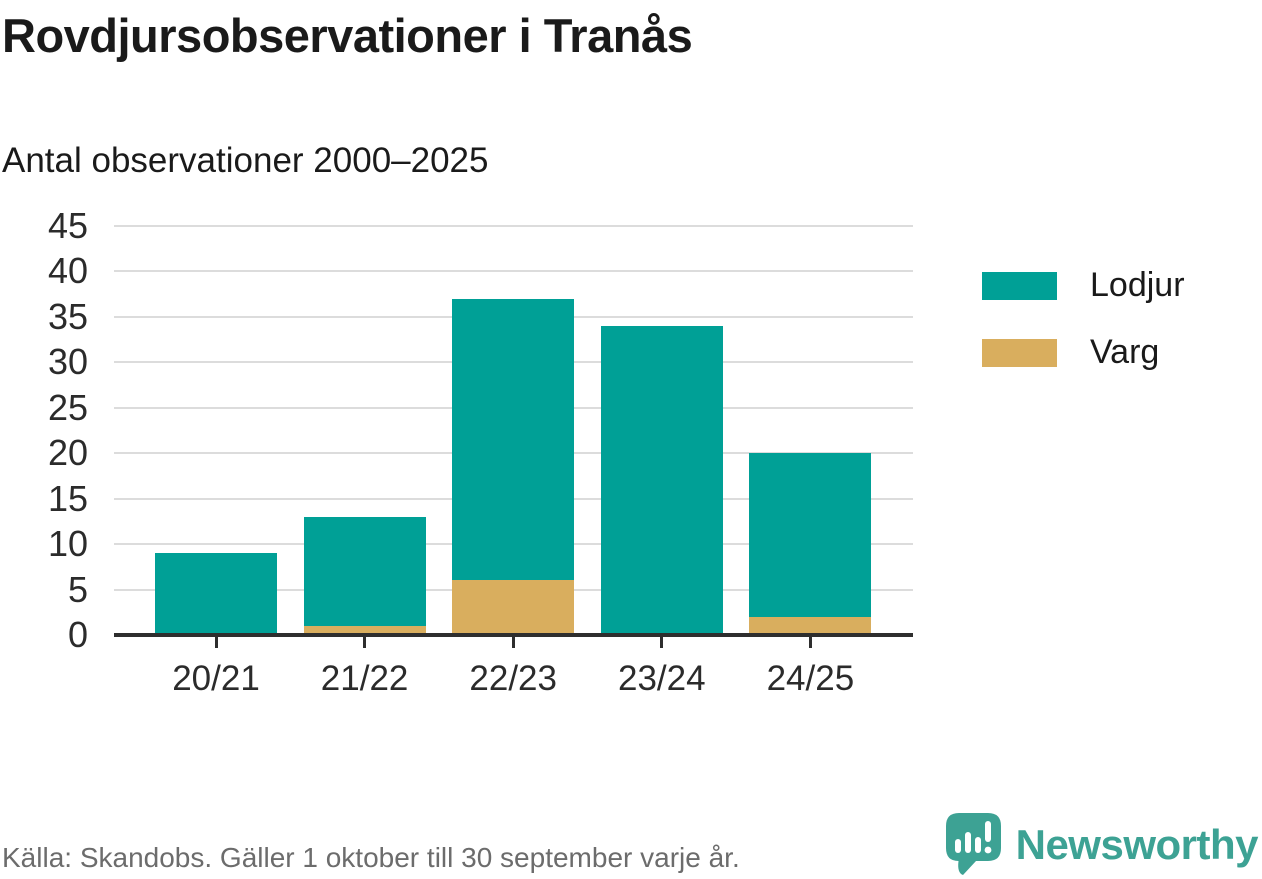  Describe the element at coordinates (810, 625) in the screenshot. I see `bar-segment-varg-24/25` at that location.